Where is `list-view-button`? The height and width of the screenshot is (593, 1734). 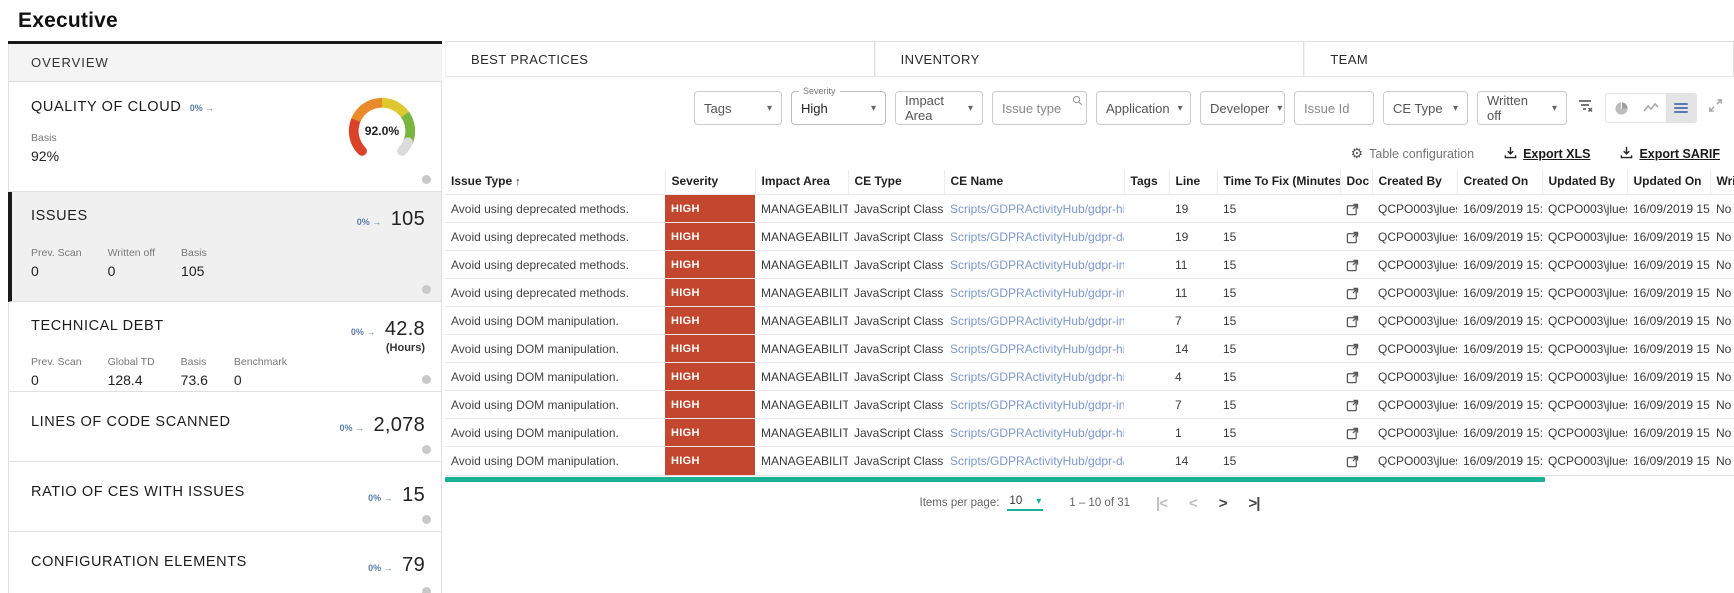
list-view-button is located at coordinates (1681, 108).